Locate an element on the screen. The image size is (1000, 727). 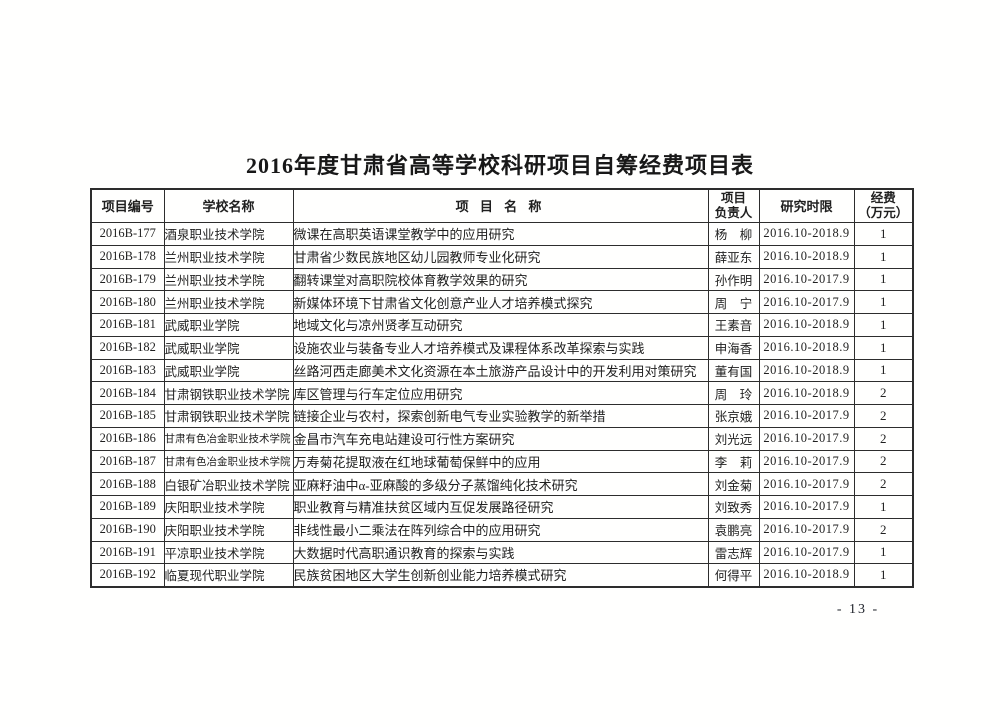
project-name-cell: 职业教育与精准扶贫区域内互促发展路径研究 is located at coordinates (500, 507).